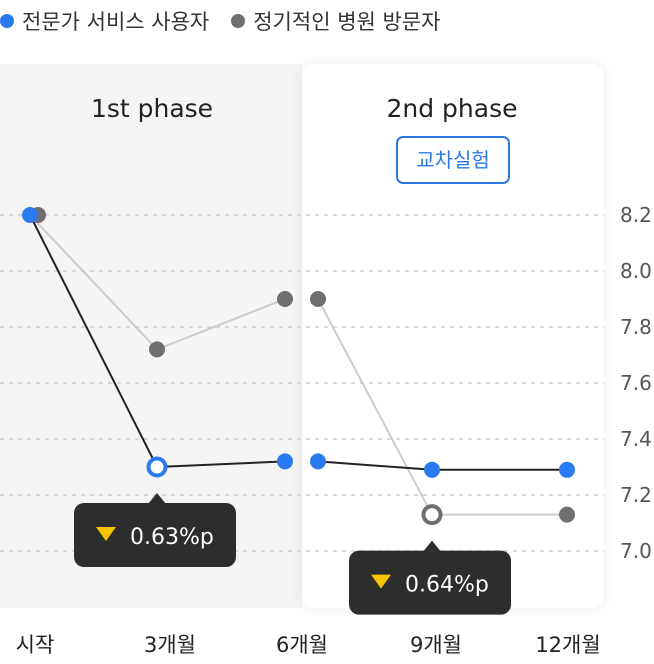 The width and height of the screenshot is (654, 664). I want to click on change-tooltip: 0.63%p, so click(155, 530).